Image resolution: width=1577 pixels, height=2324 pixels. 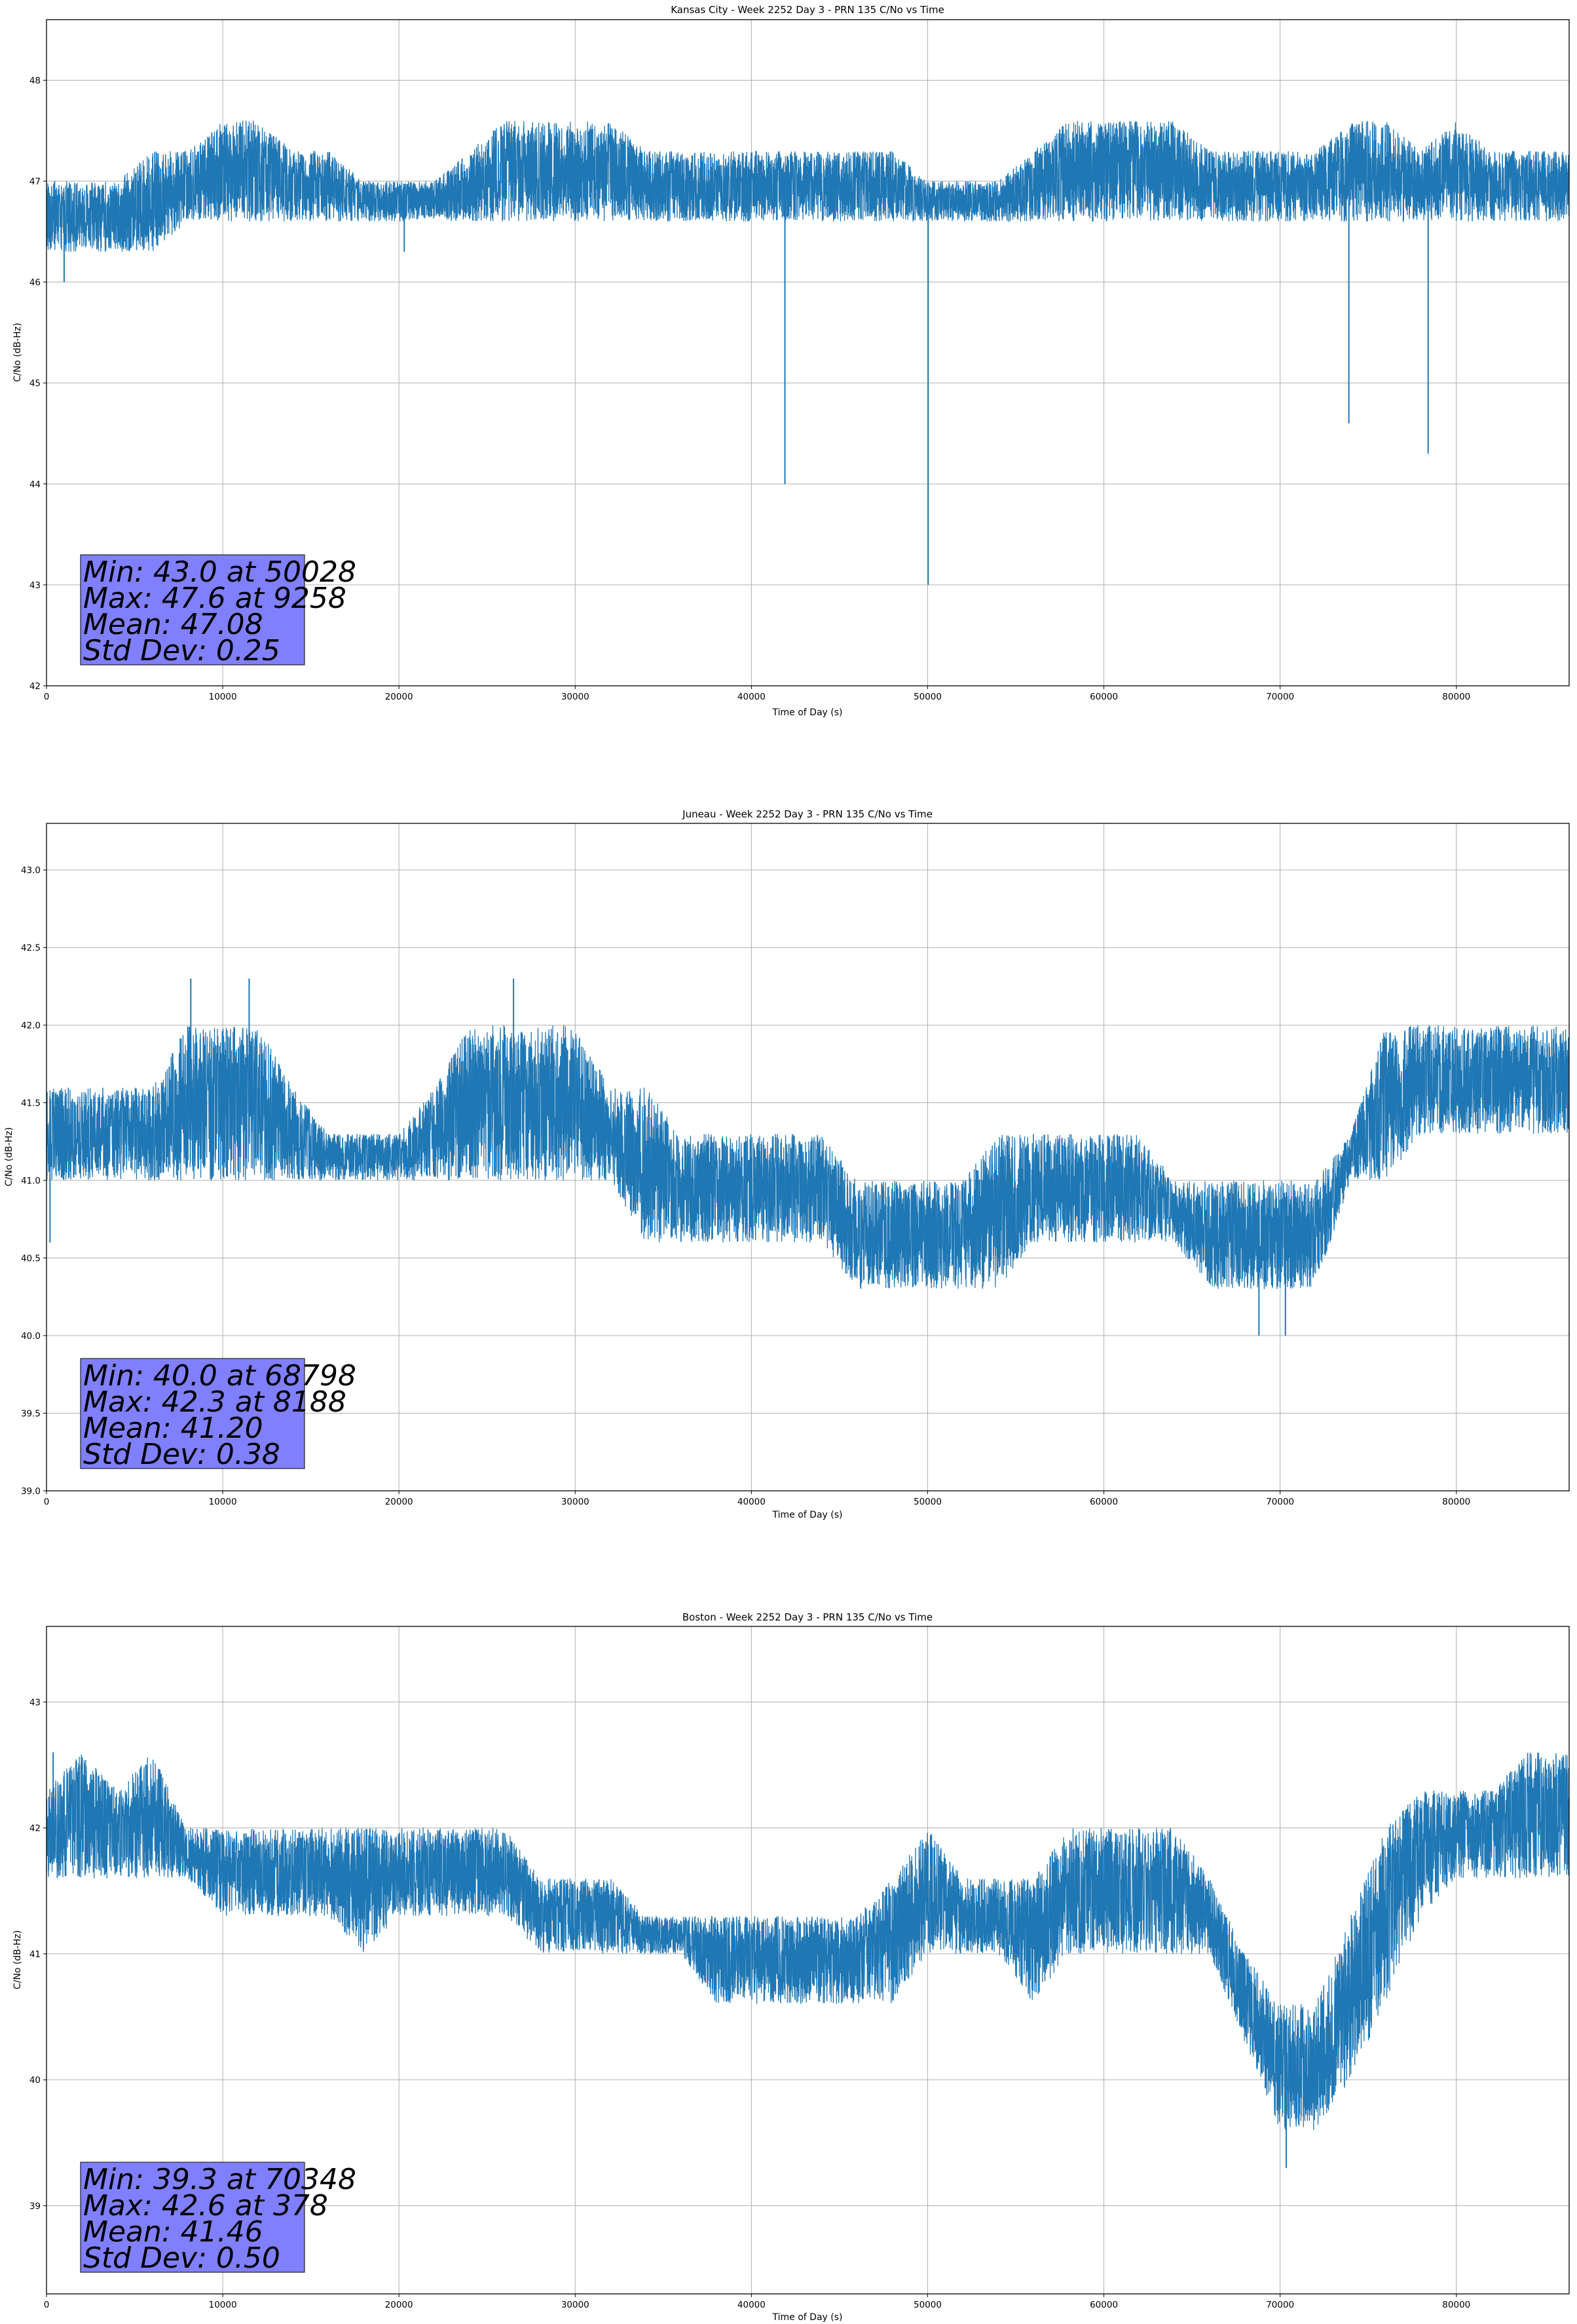 What do you see at coordinates (205, 2205) in the screenshot?
I see `stats-max: Max: 42.6 at 378` at bounding box center [205, 2205].